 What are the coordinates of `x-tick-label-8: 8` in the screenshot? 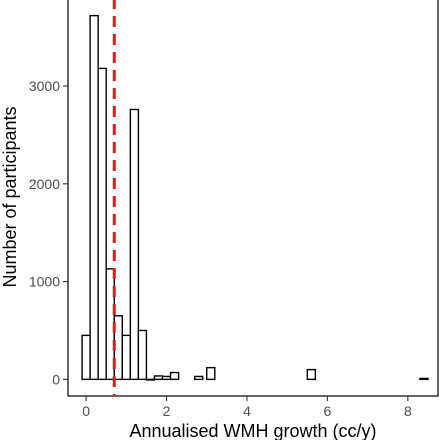 It's located at (408, 411).